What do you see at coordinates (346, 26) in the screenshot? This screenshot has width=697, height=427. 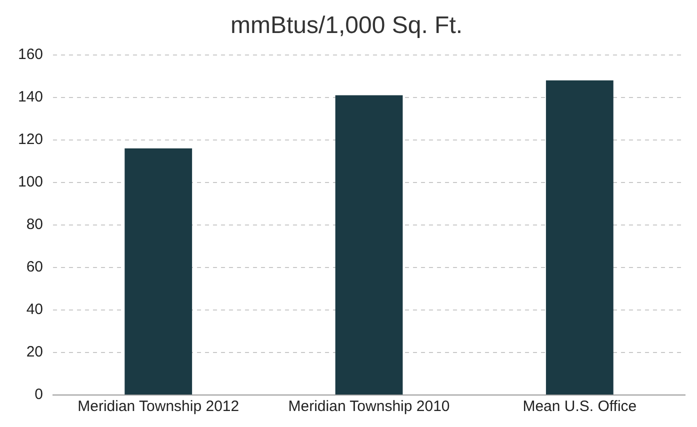 I see `chart-title: mmBtus/1,000 Sq. Ft.` at bounding box center [346, 26].